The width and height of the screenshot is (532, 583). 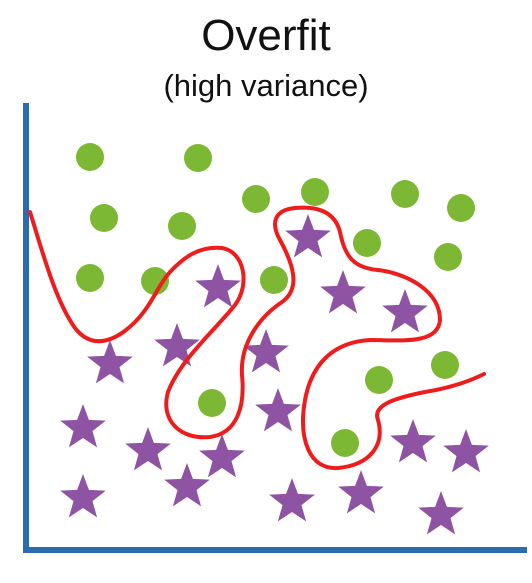 What do you see at coordinates (266, 85) in the screenshot?
I see `diagram-subtitle: (high variance)` at bounding box center [266, 85].